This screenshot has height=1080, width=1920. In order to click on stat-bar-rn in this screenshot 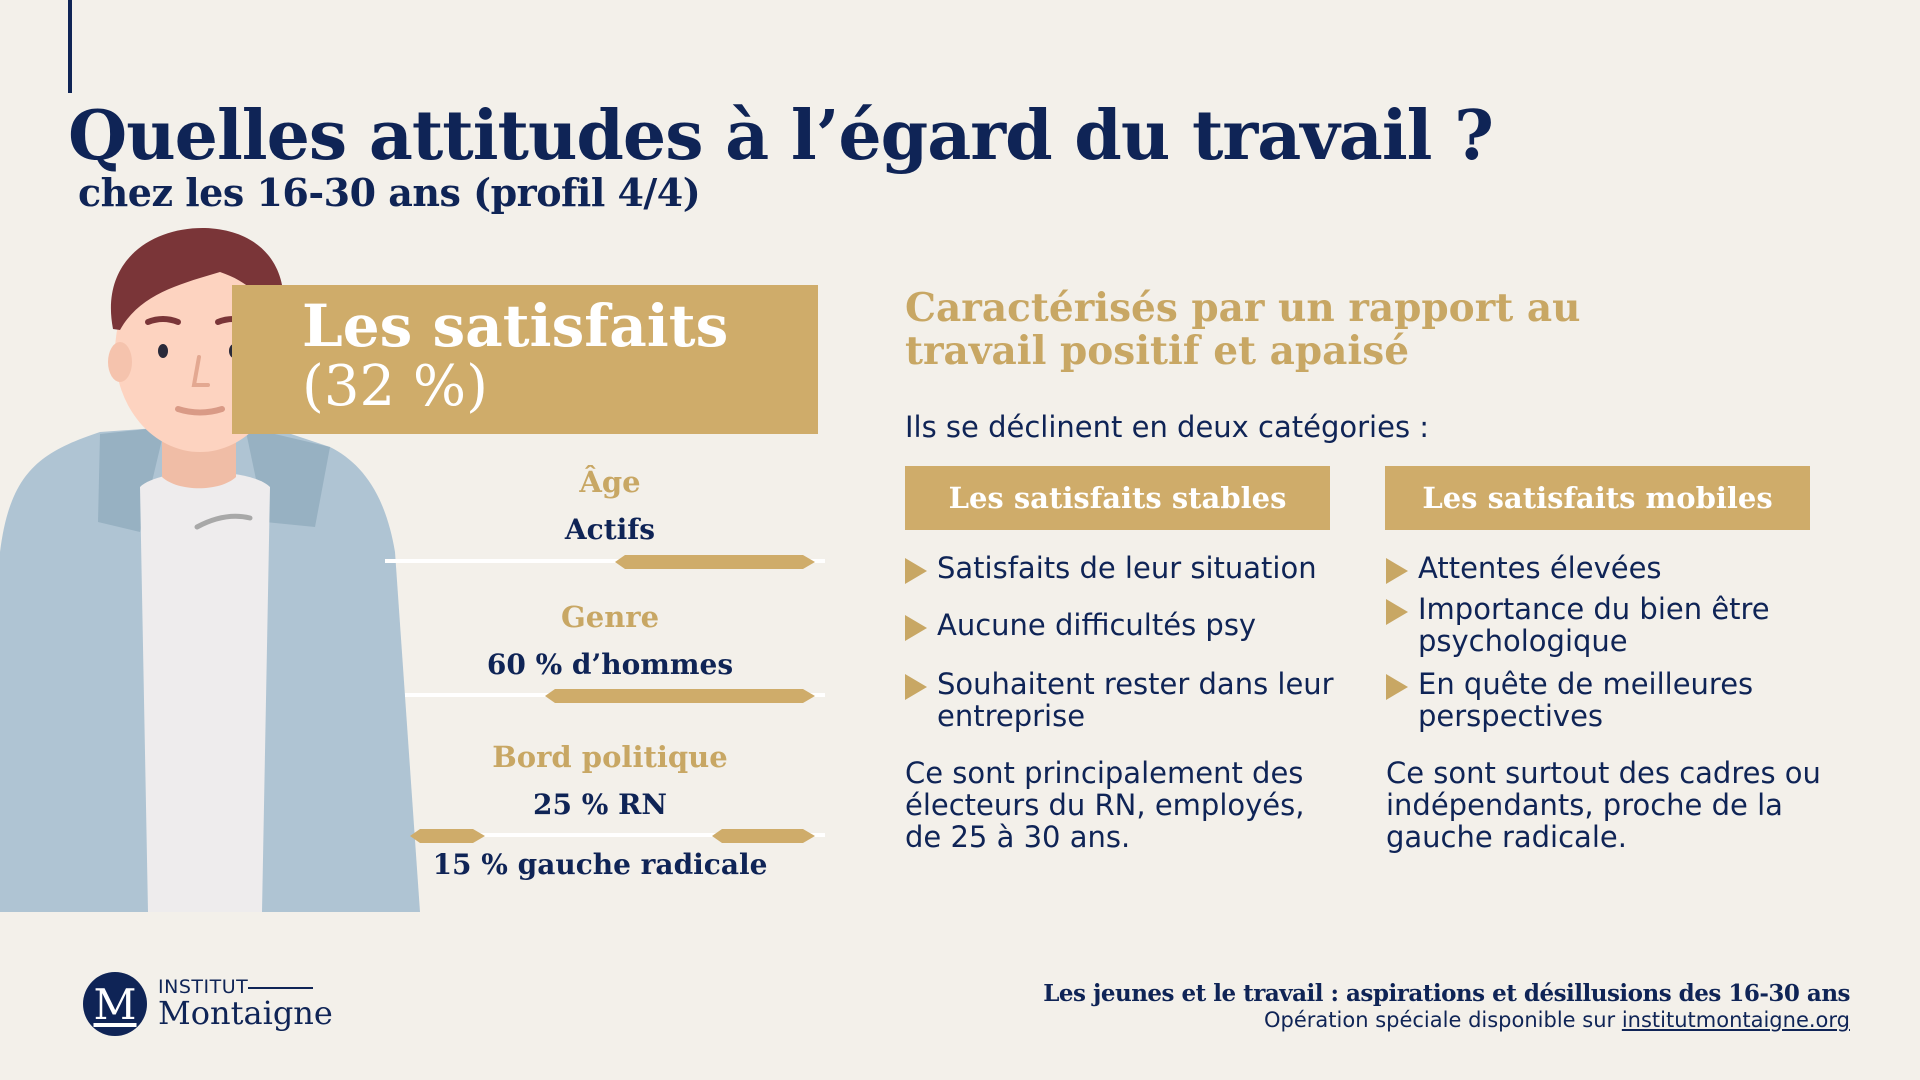, I will do `click(447, 836)`.